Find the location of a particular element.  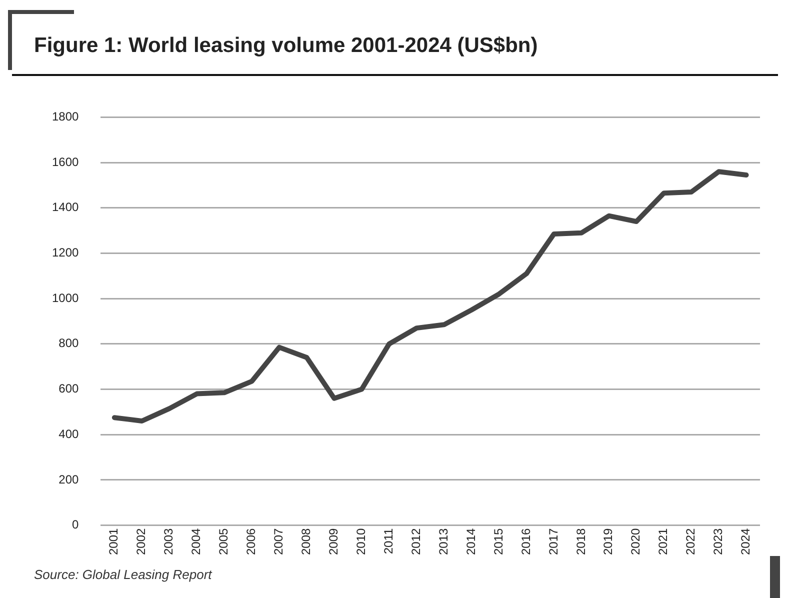

x-tick-label: 2017 is located at coordinates (553, 542).